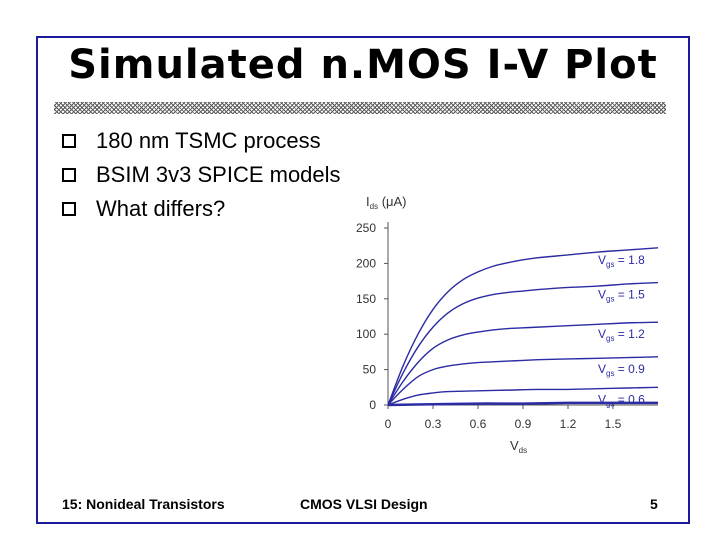 This screenshot has width=720, height=540. I want to click on vgs-series-label: Vgs = 0.6, so click(621, 400).